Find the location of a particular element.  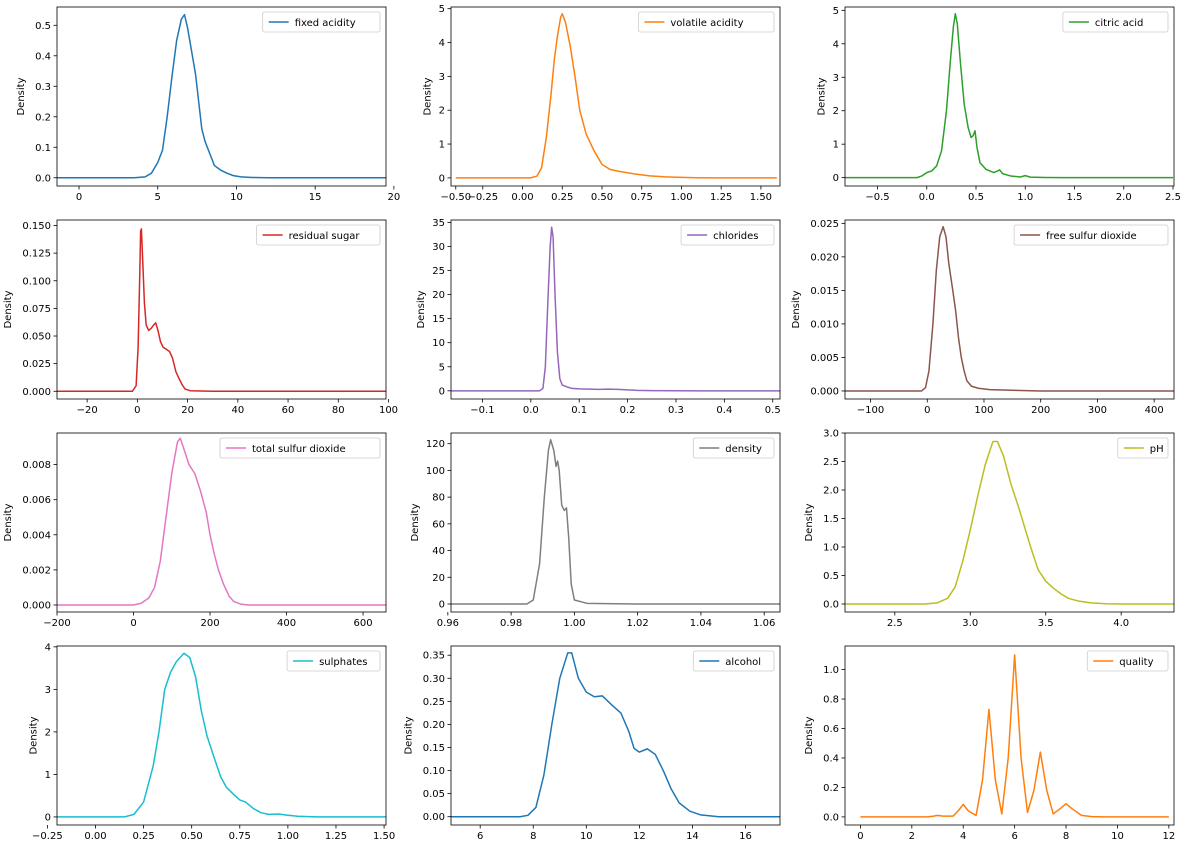

y-tick-label: 120 is located at coordinates (435, 444).